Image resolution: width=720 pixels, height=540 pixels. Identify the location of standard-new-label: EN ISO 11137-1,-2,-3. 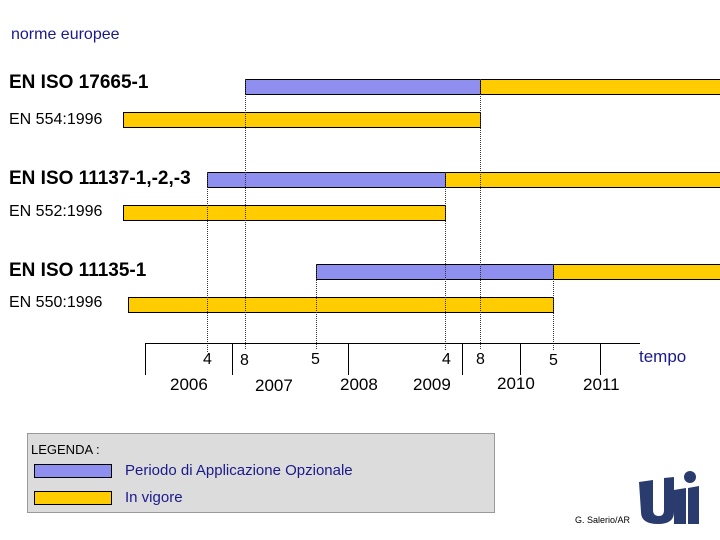
(100, 178).